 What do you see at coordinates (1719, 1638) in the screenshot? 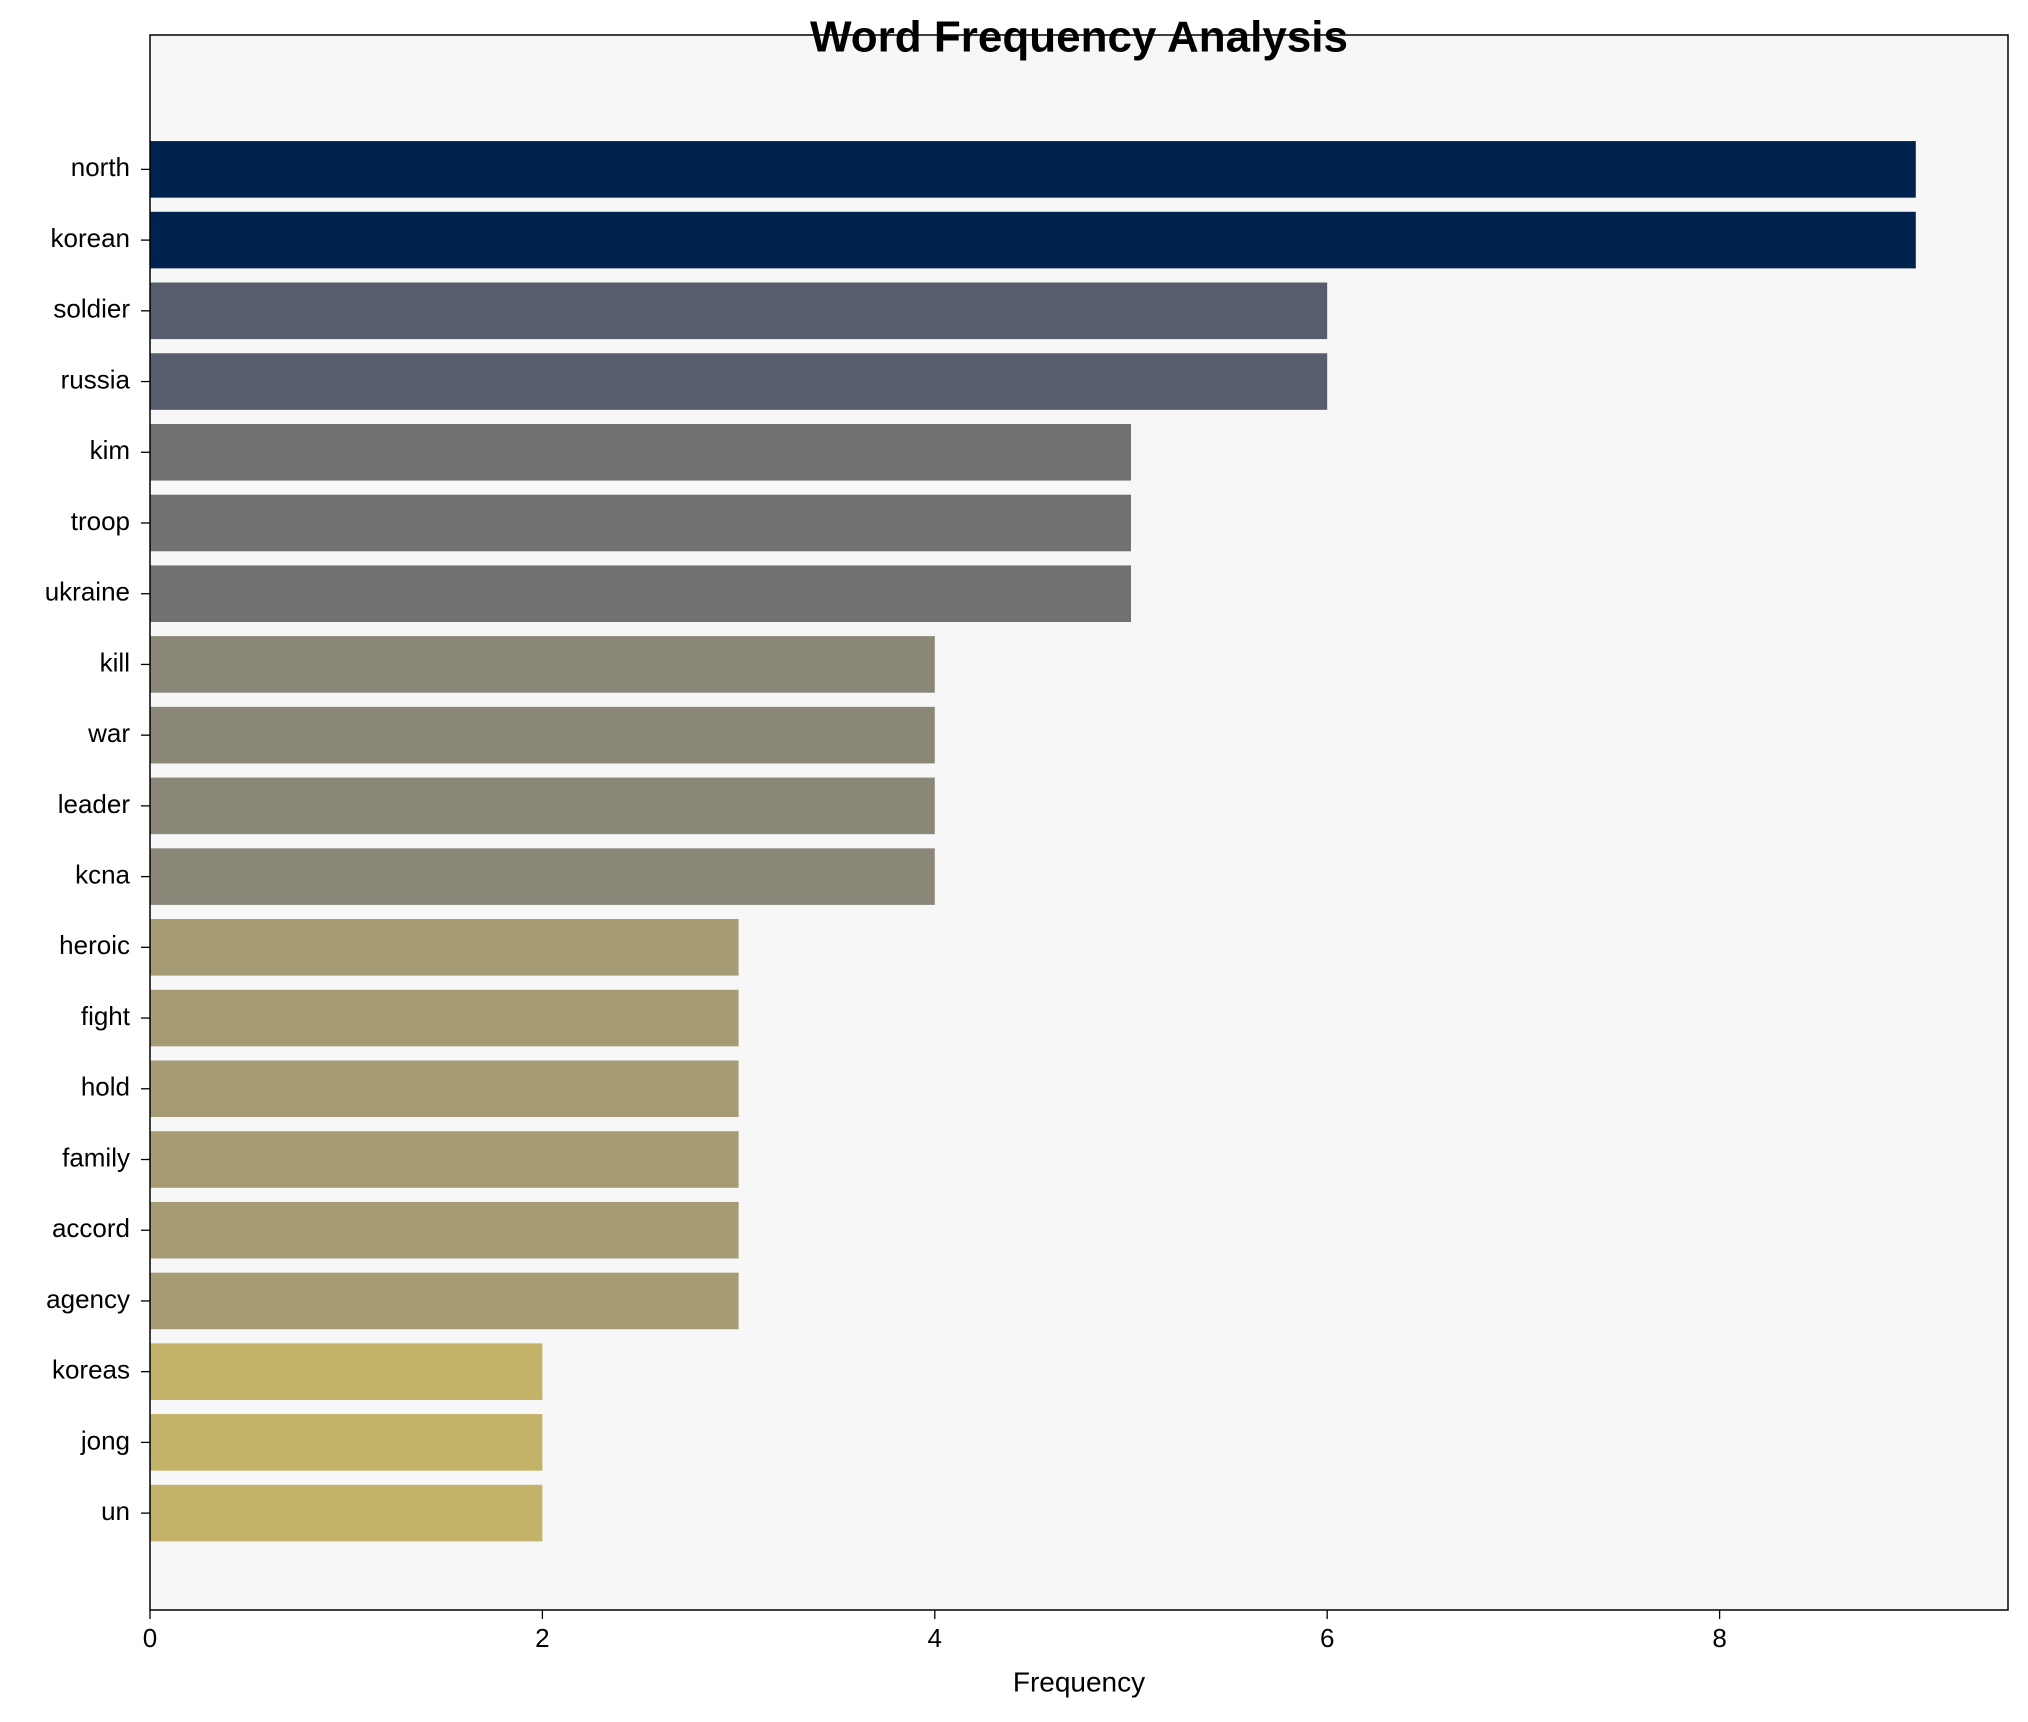
I see `x-tick-label: 8` at bounding box center [1719, 1638].